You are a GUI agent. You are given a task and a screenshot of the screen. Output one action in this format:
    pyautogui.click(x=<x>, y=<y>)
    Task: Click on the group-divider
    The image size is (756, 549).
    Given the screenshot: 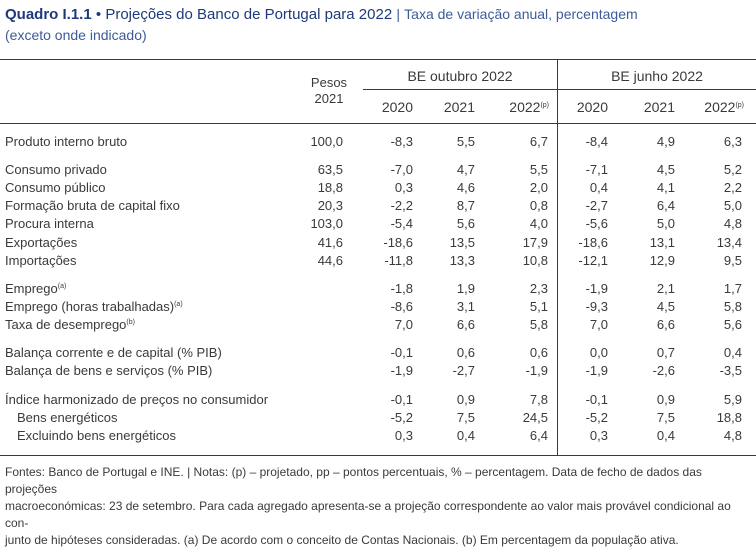 What is the action you would take?
    pyautogui.click(x=557, y=257)
    